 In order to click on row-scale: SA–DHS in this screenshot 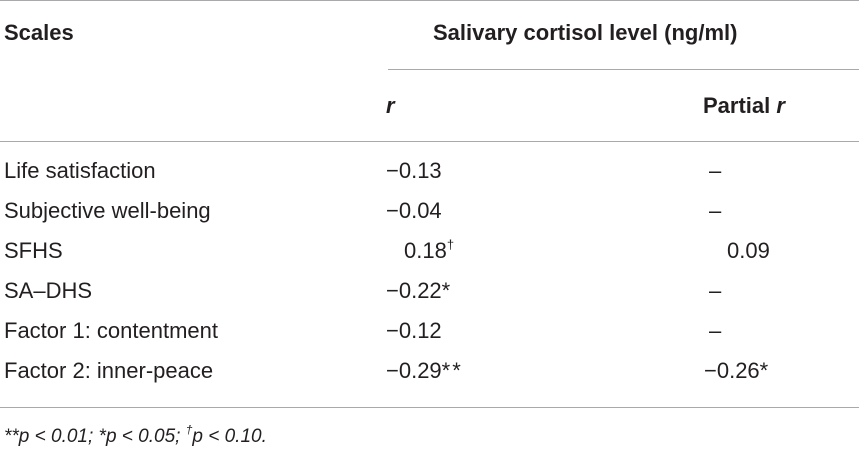, I will do `click(48, 290)`.